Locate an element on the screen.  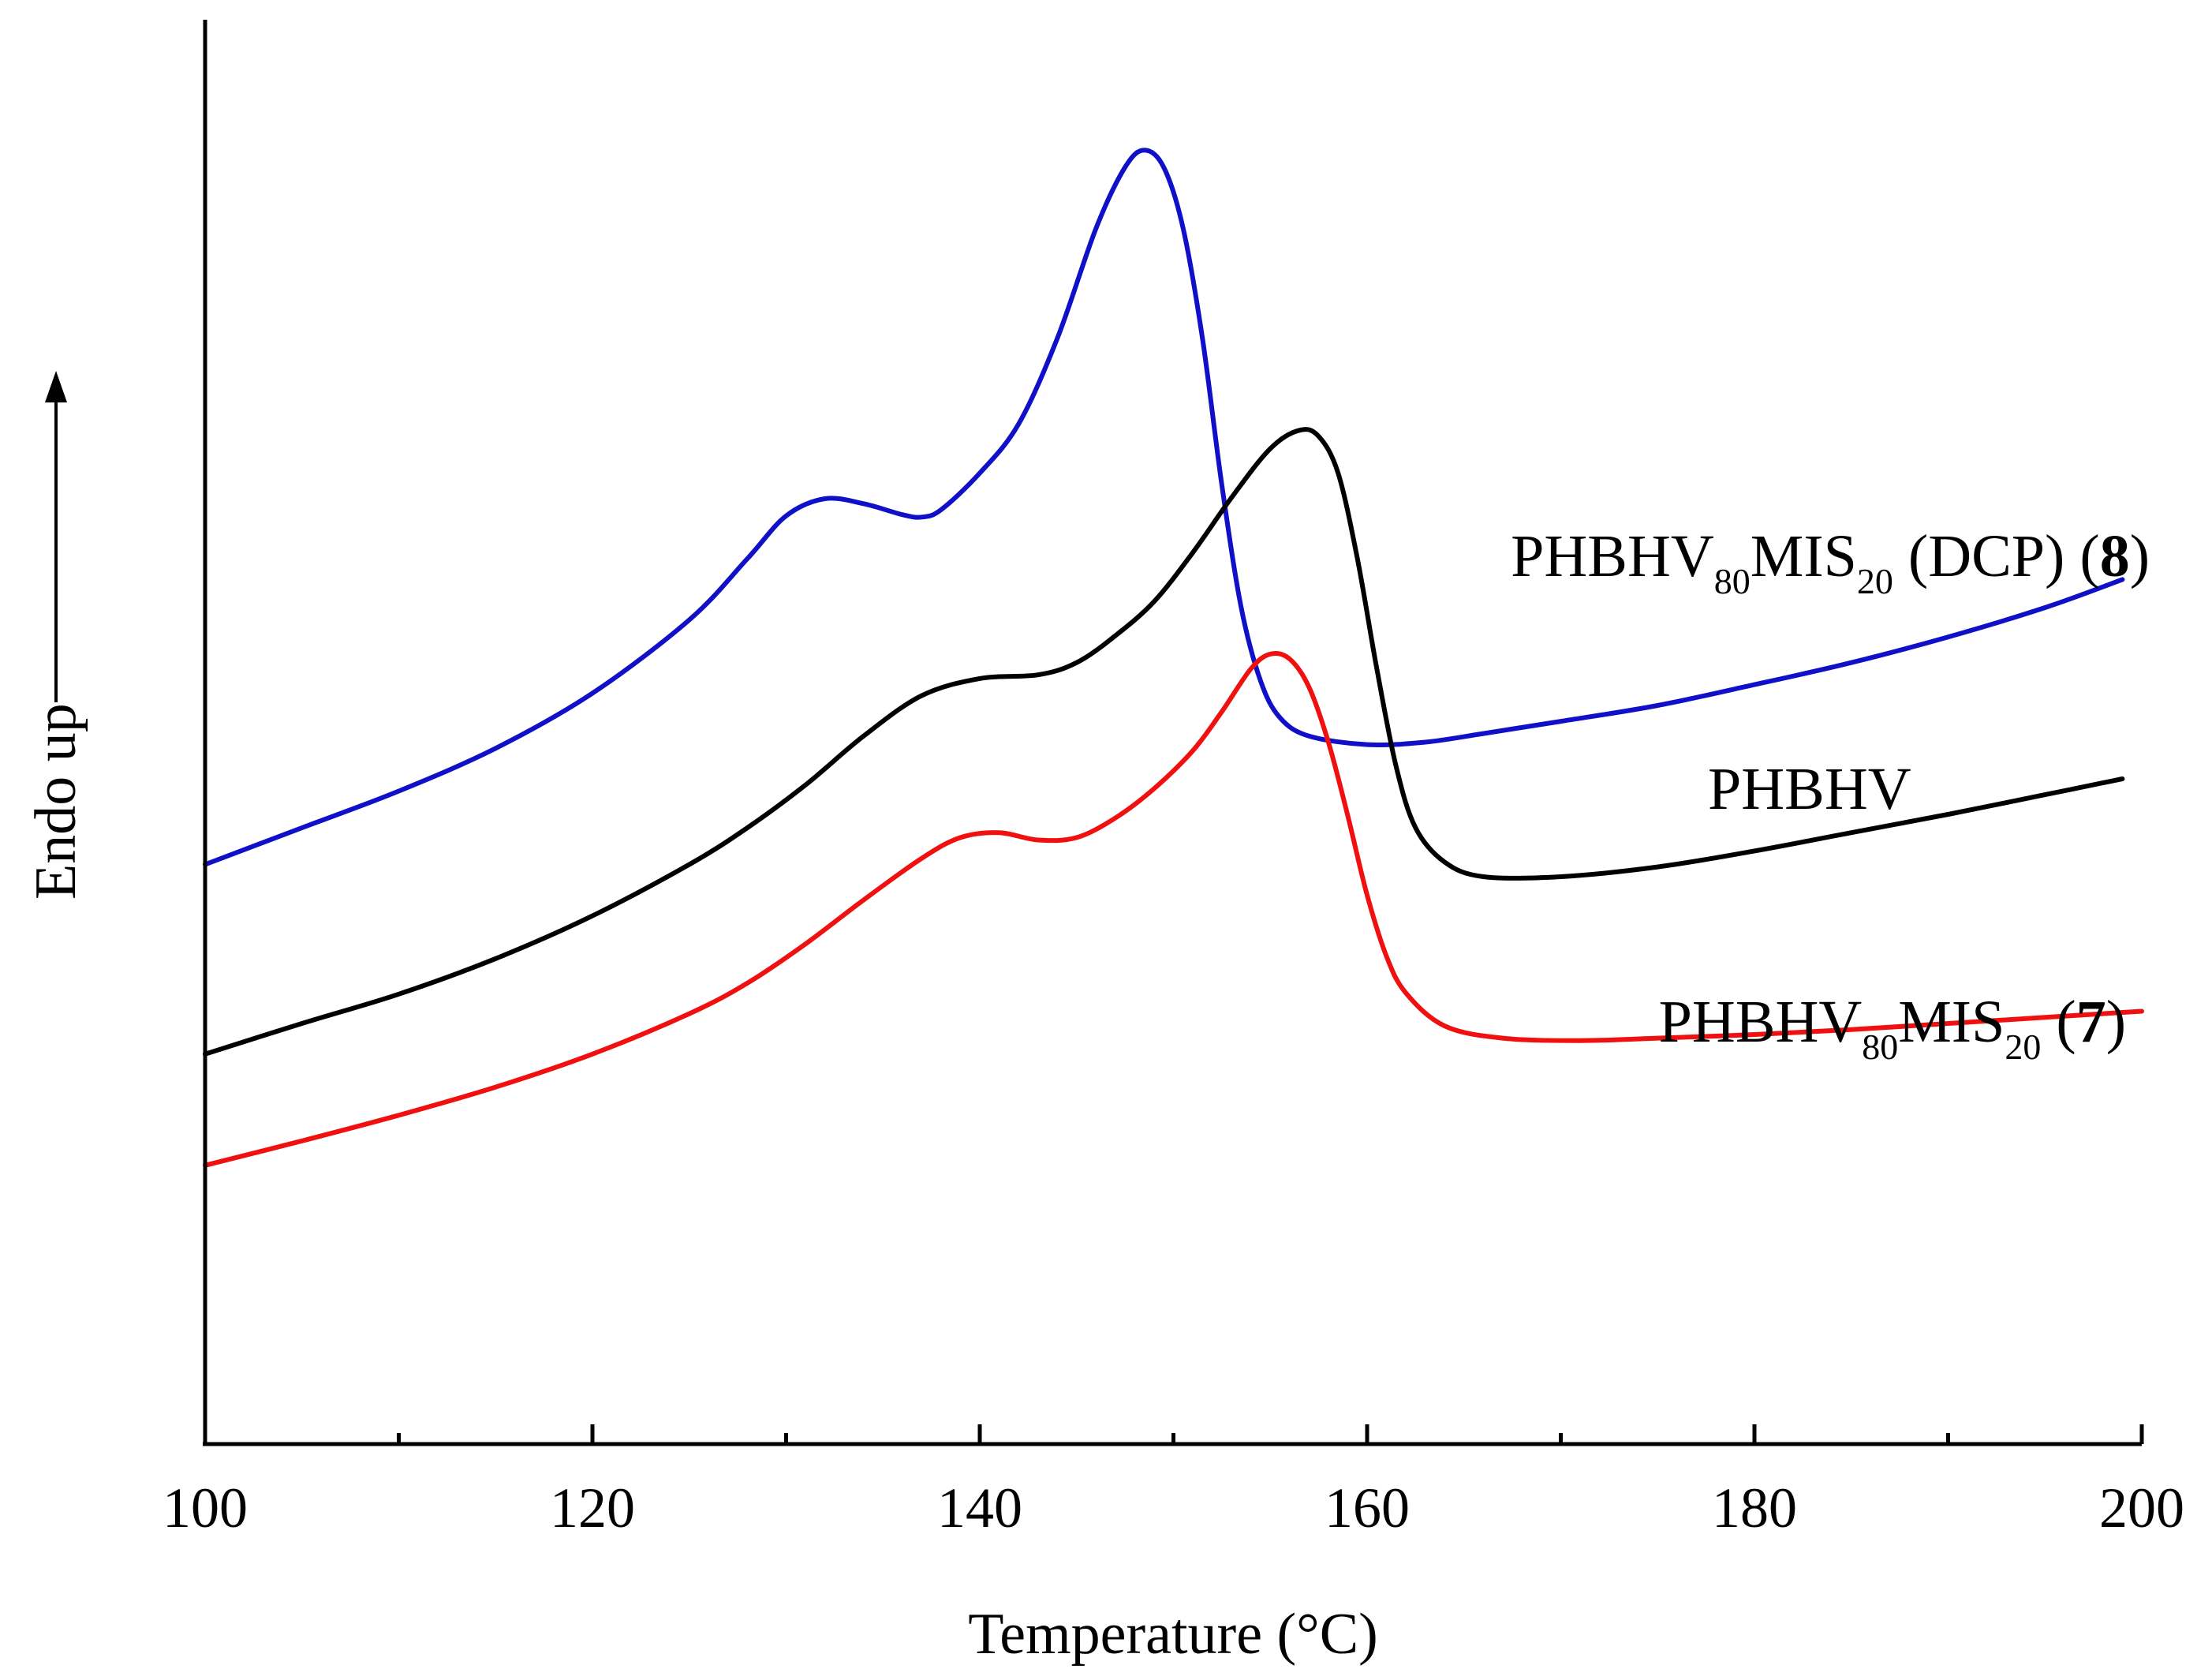
series-label-0: PHBHV80MIS20 (DCP) (8) is located at coordinates (1830, 562).